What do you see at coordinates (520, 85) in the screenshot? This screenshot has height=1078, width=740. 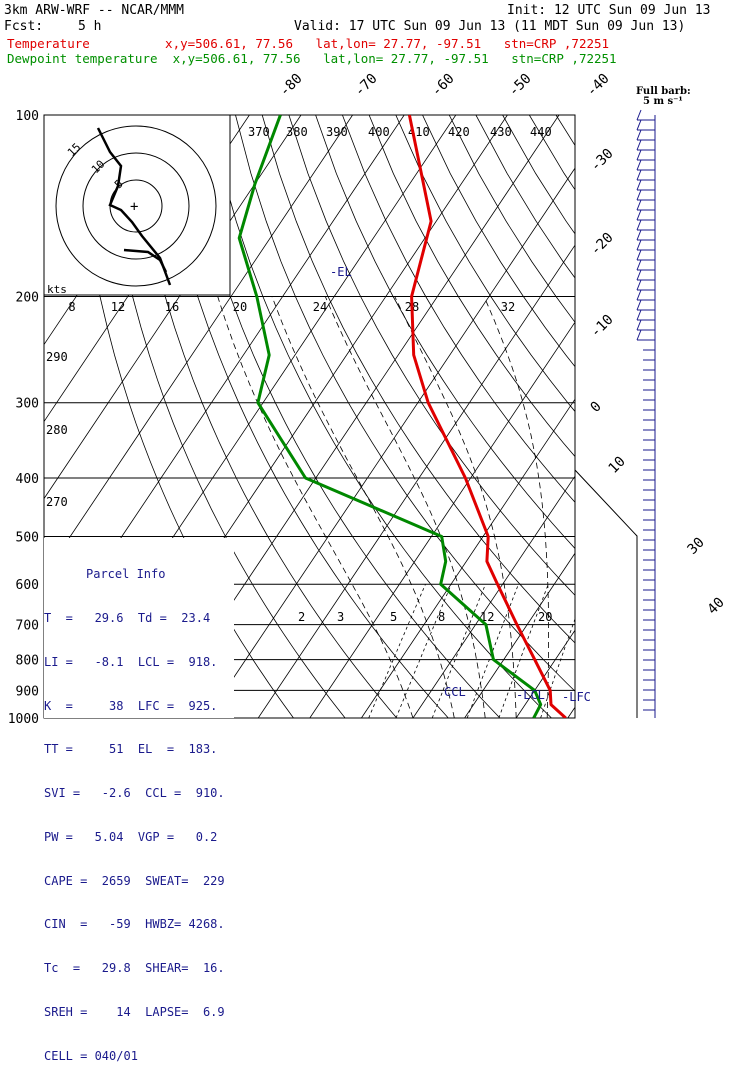 I see `isotherm-label: -50` at bounding box center [520, 85].